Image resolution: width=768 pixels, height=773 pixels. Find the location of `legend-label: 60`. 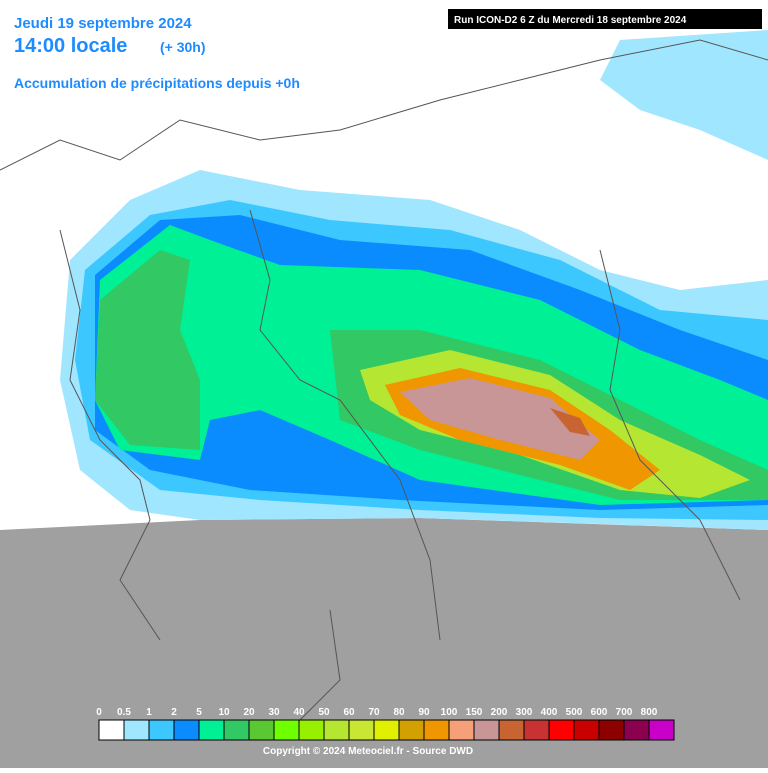

legend-label: 60 is located at coordinates (349, 712).